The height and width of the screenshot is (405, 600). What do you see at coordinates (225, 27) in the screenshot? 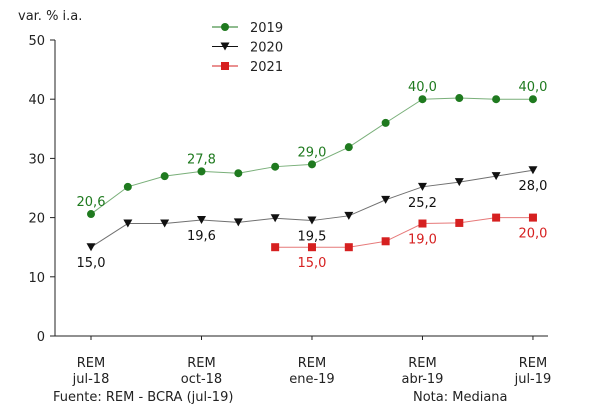
I see `legend-marker-2019` at bounding box center [225, 27].